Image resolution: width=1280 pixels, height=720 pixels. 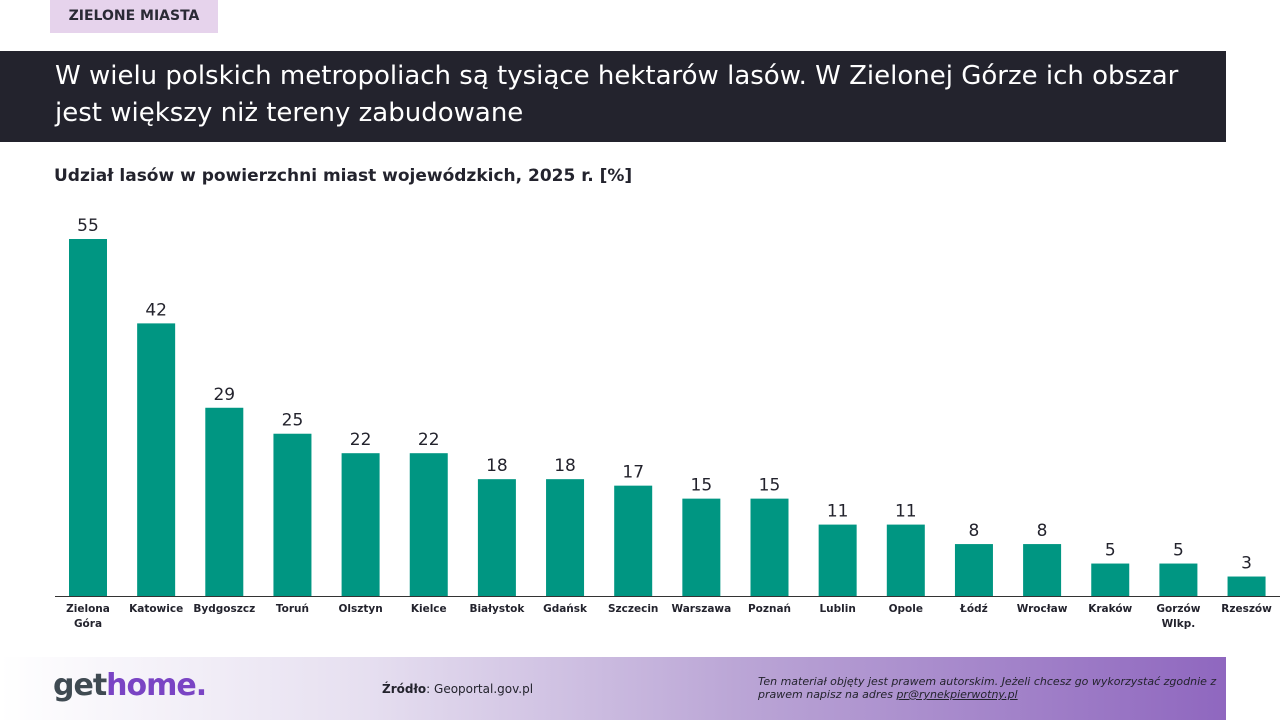 I want to click on data-label: 17, so click(x=633, y=473).